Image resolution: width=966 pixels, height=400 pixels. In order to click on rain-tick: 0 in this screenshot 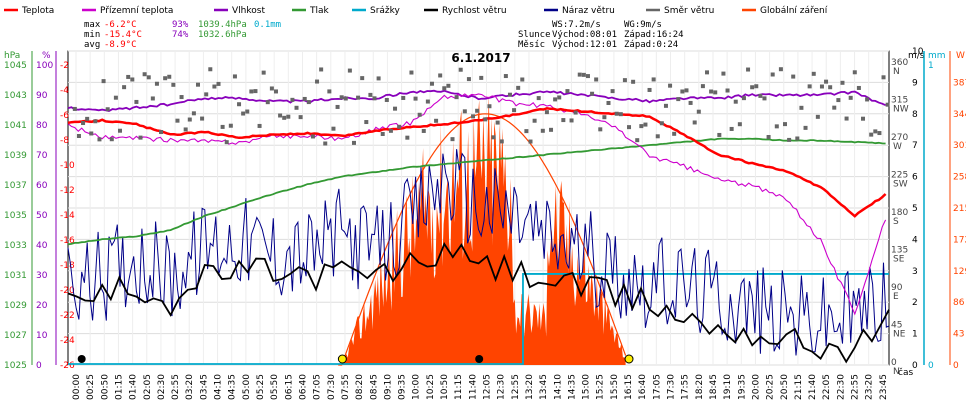, I will do `click(931, 366)`.